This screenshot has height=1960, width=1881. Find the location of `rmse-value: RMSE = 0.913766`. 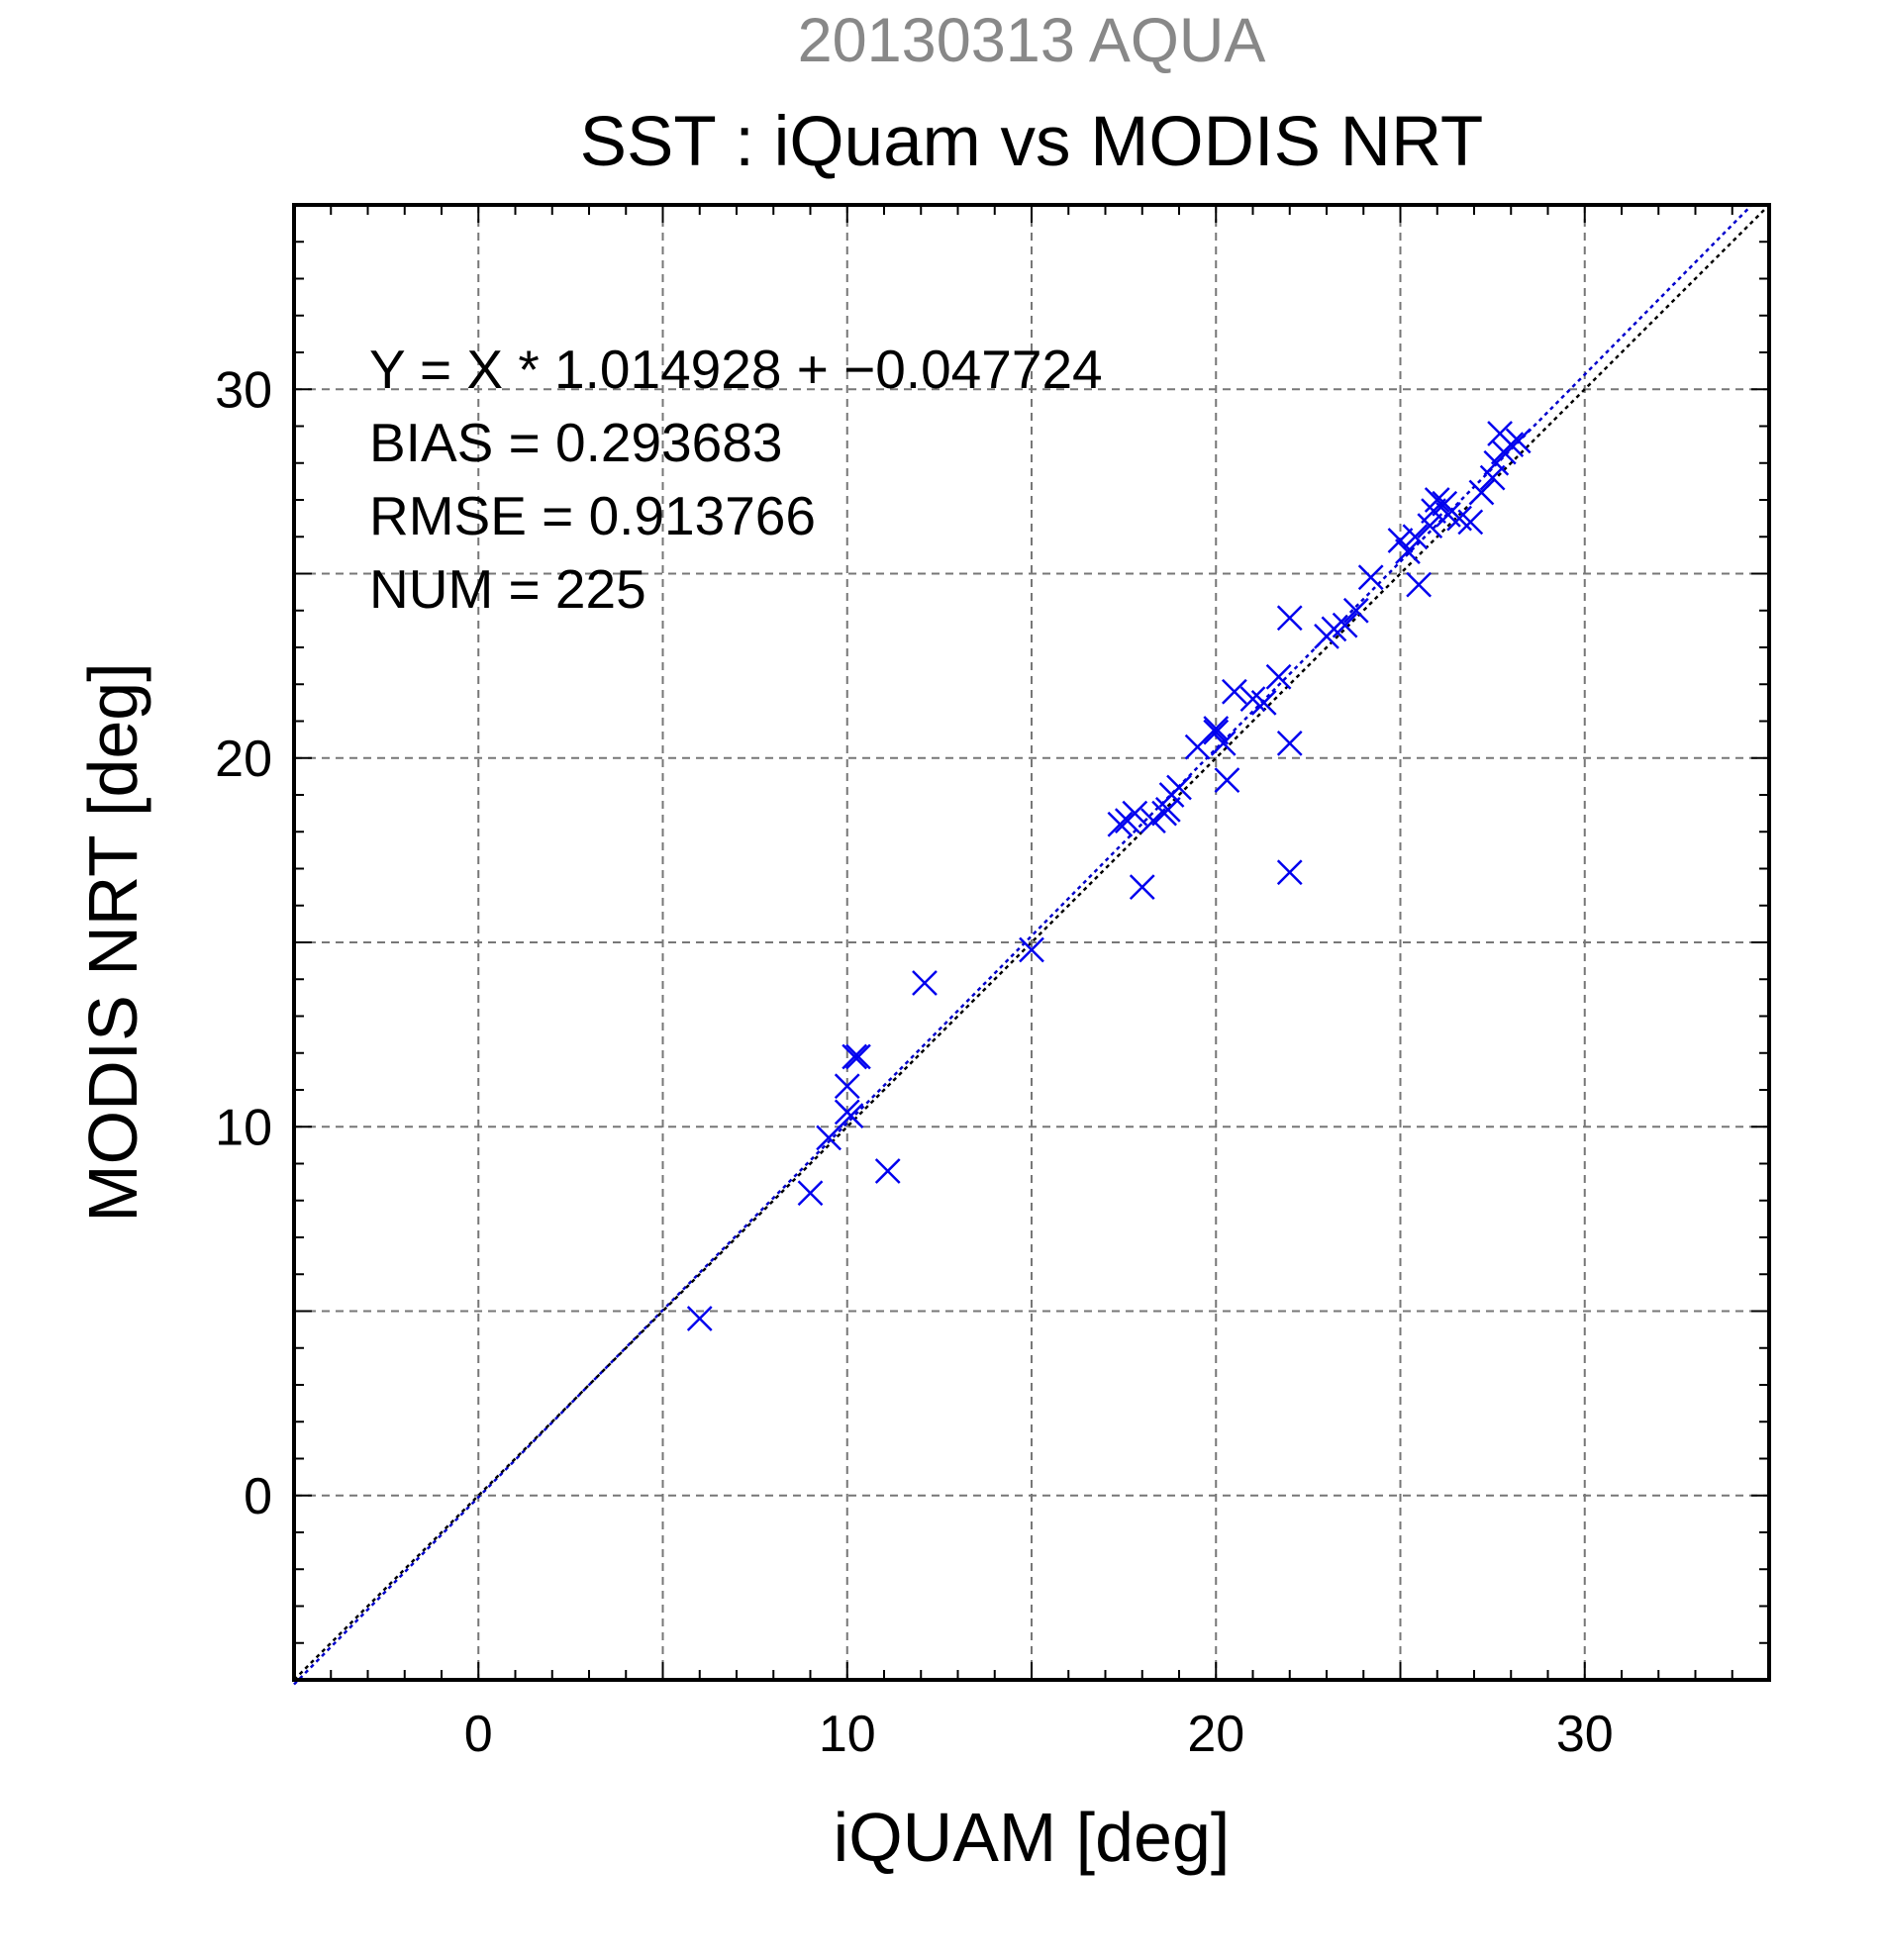

rmse-value: RMSE = 0.913766 is located at coordinates (592, 515).